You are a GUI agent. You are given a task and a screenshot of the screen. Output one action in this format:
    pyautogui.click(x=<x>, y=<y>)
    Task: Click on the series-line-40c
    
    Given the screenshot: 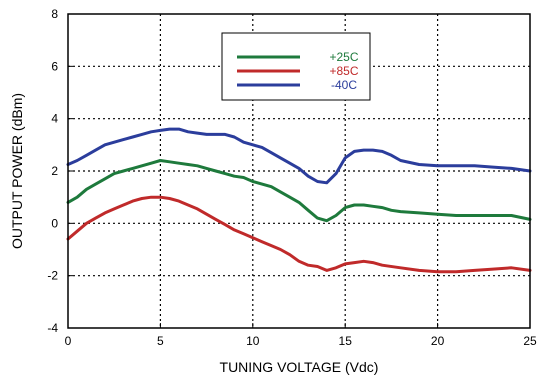 What is the action you would take?
    pyautogui.click(x=299, y=156)
    